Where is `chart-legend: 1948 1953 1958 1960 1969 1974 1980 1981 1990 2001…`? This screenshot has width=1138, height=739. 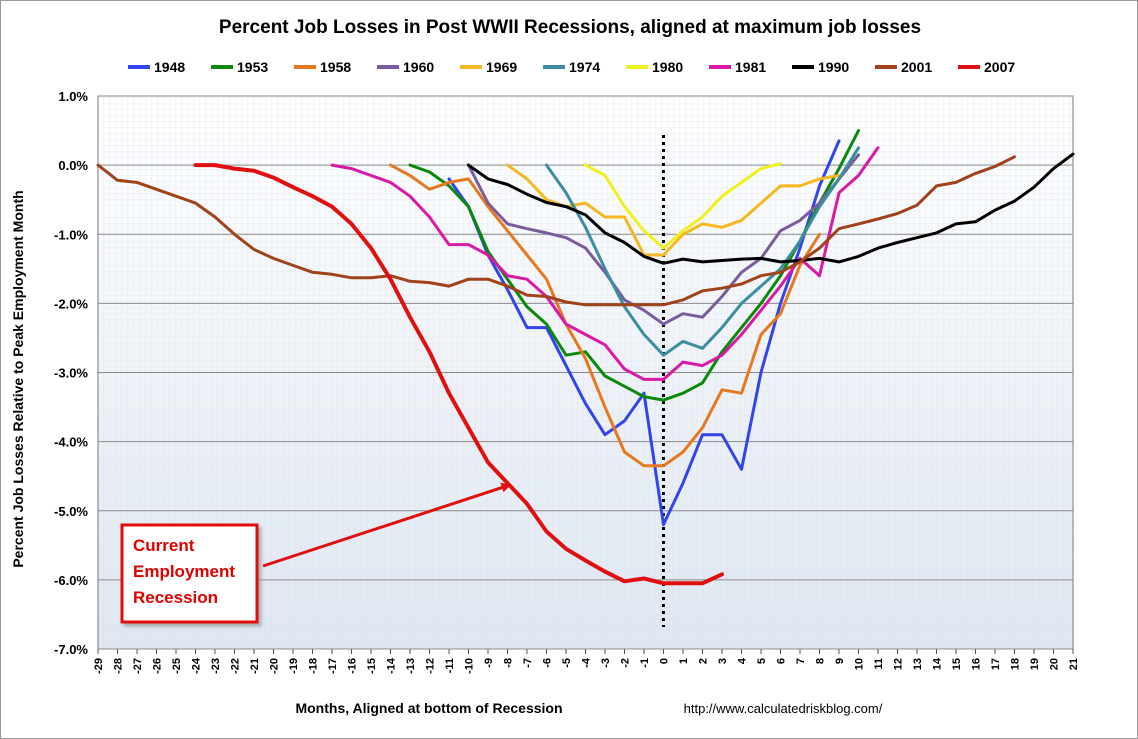
chart-legend: 1948 1953 1958 1960 1969 1974 1980 1981 1990 2001… is located at coordinates (571, 67).